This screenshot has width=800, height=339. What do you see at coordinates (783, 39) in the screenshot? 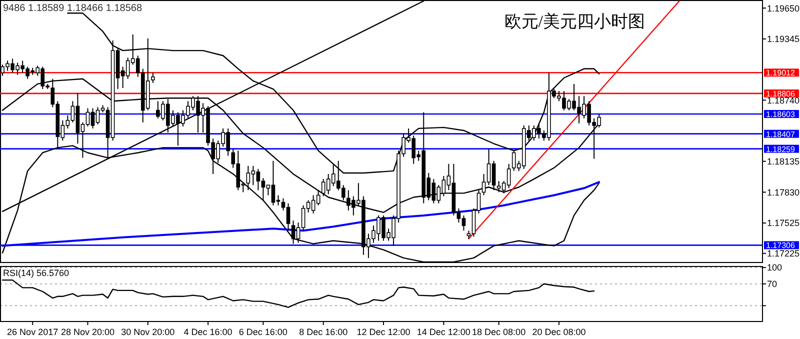
I see `y-tick-label: 1.19345` at bounding box center [783, 39].